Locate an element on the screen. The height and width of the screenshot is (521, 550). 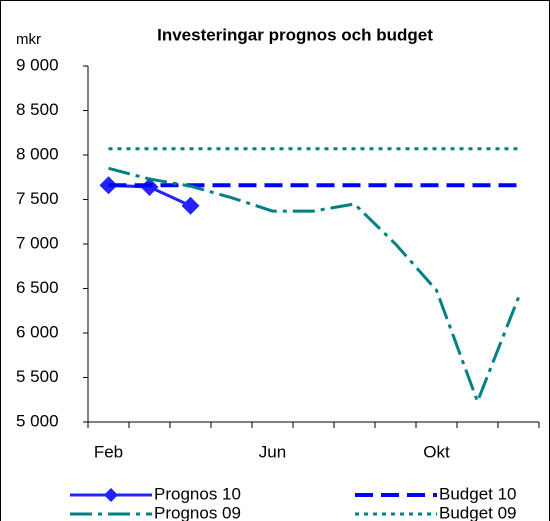
y-tick-label: 8 500 is located at coordinates (37, 109).